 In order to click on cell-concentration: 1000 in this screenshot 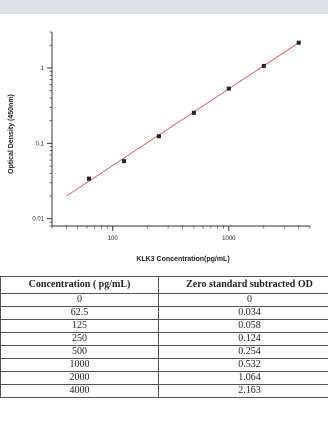, I will do `click(79, 365)`.